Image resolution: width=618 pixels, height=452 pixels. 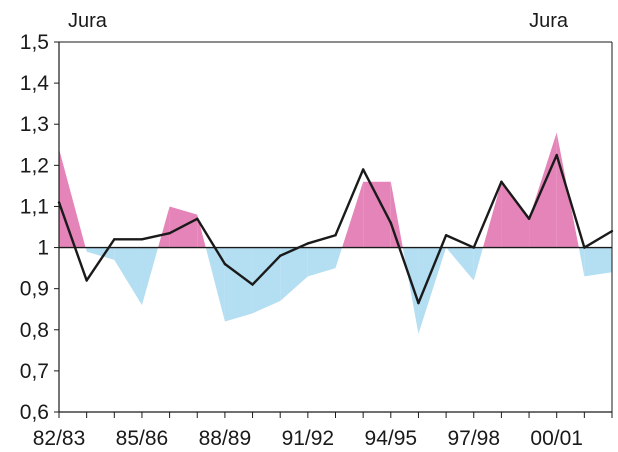 What do you see at coordinates (155, 236) in the screenshot?
I see `line-segment-85/86-86/87` at bounding box center [155, 236].